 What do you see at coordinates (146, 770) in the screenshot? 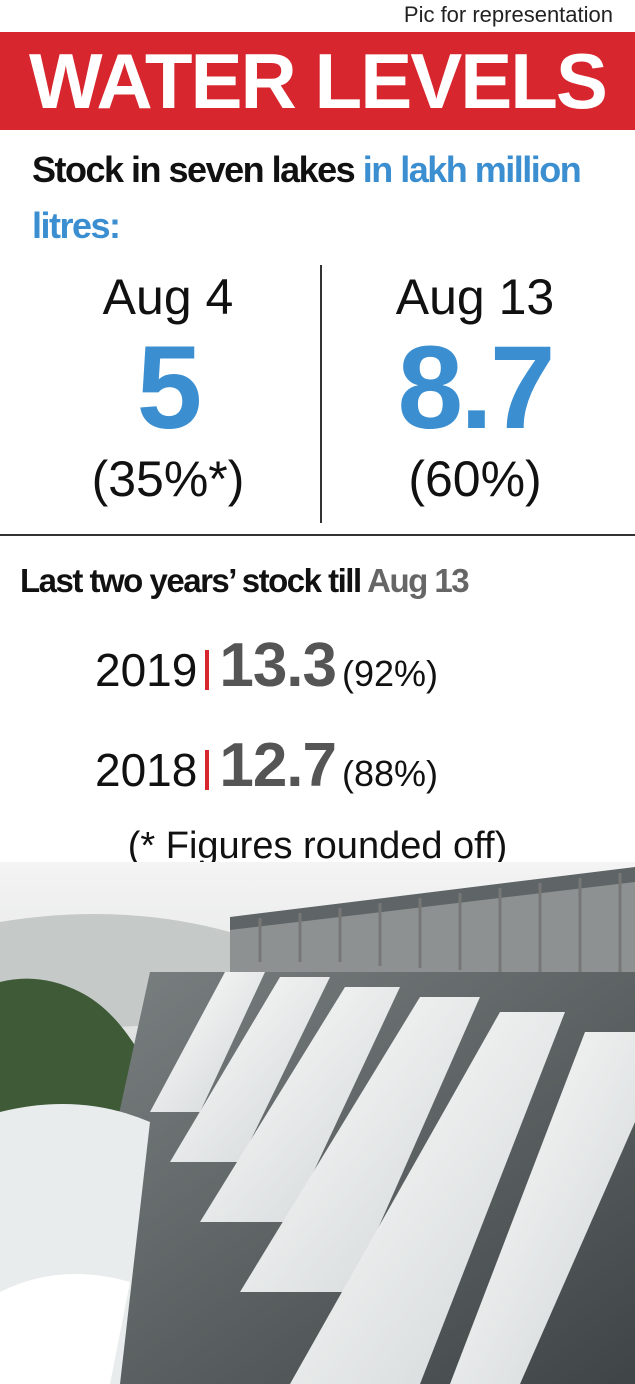
I see `history-year: 2018` at bounding box center [146, 770].